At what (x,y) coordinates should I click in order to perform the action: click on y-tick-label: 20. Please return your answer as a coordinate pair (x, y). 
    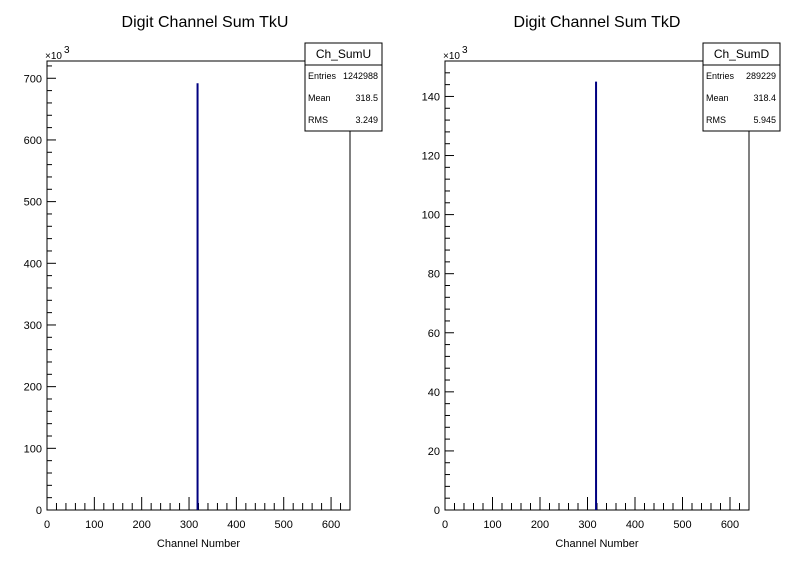
    Looking at the image, I should click on (434, 452).